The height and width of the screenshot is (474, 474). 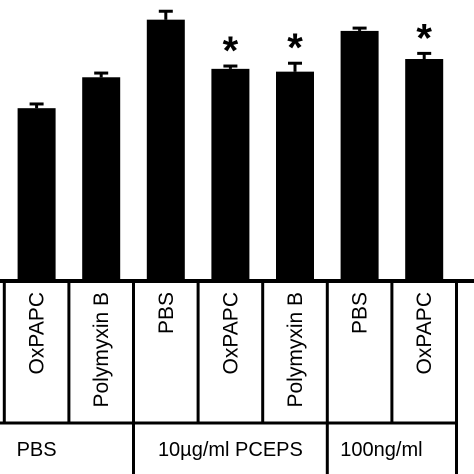 What do you see at coordinates (360, 313) in the screenshot?
I see `tick-label-6: PBS` at bounding box center [360, 313].